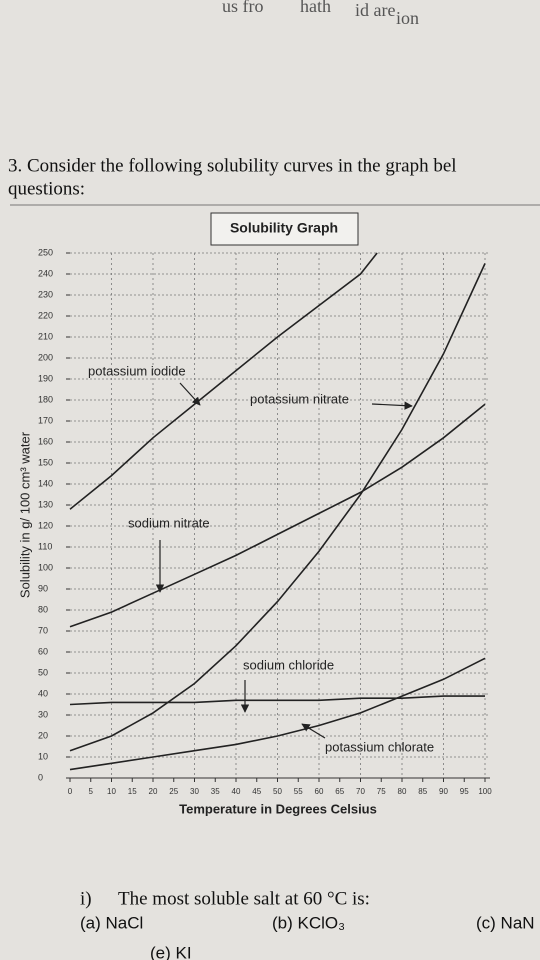 The width and height of the screenshot is (540, 960). Describe the element at coordinates (277, 791) in the screenshot. I see `x-tick-label: 50` at that location.